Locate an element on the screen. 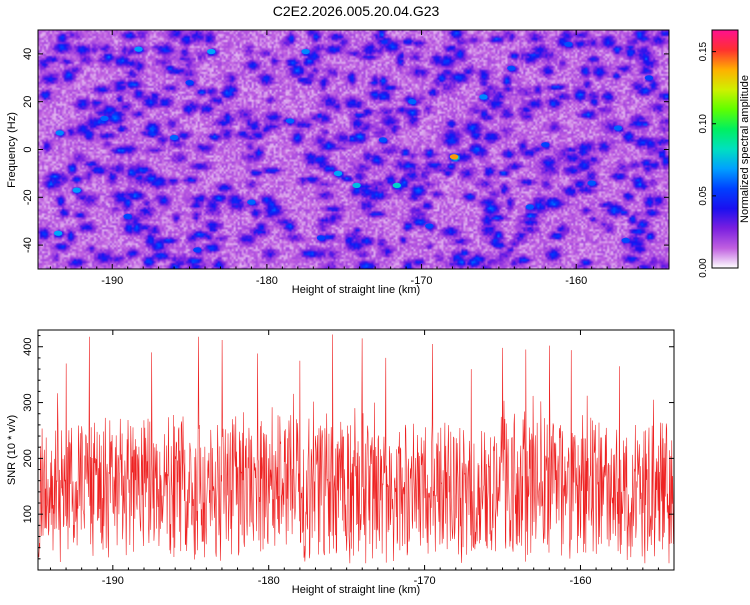 The height and width of the screenshot is (605, 750). heatmap-x-tick-label: -180 is located at coordinates (267, 281).